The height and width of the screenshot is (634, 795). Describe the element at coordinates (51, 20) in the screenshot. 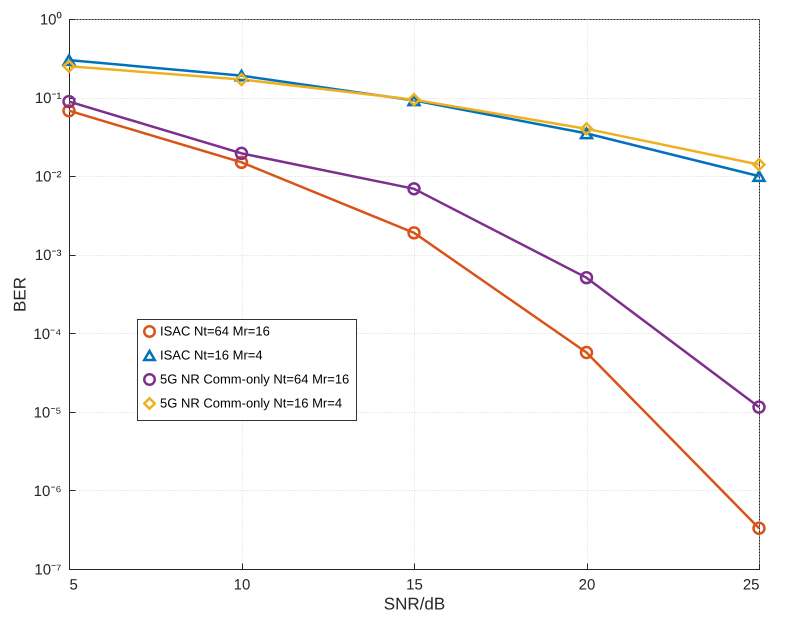

I see `y-tick-label: 10⁰` at that location.